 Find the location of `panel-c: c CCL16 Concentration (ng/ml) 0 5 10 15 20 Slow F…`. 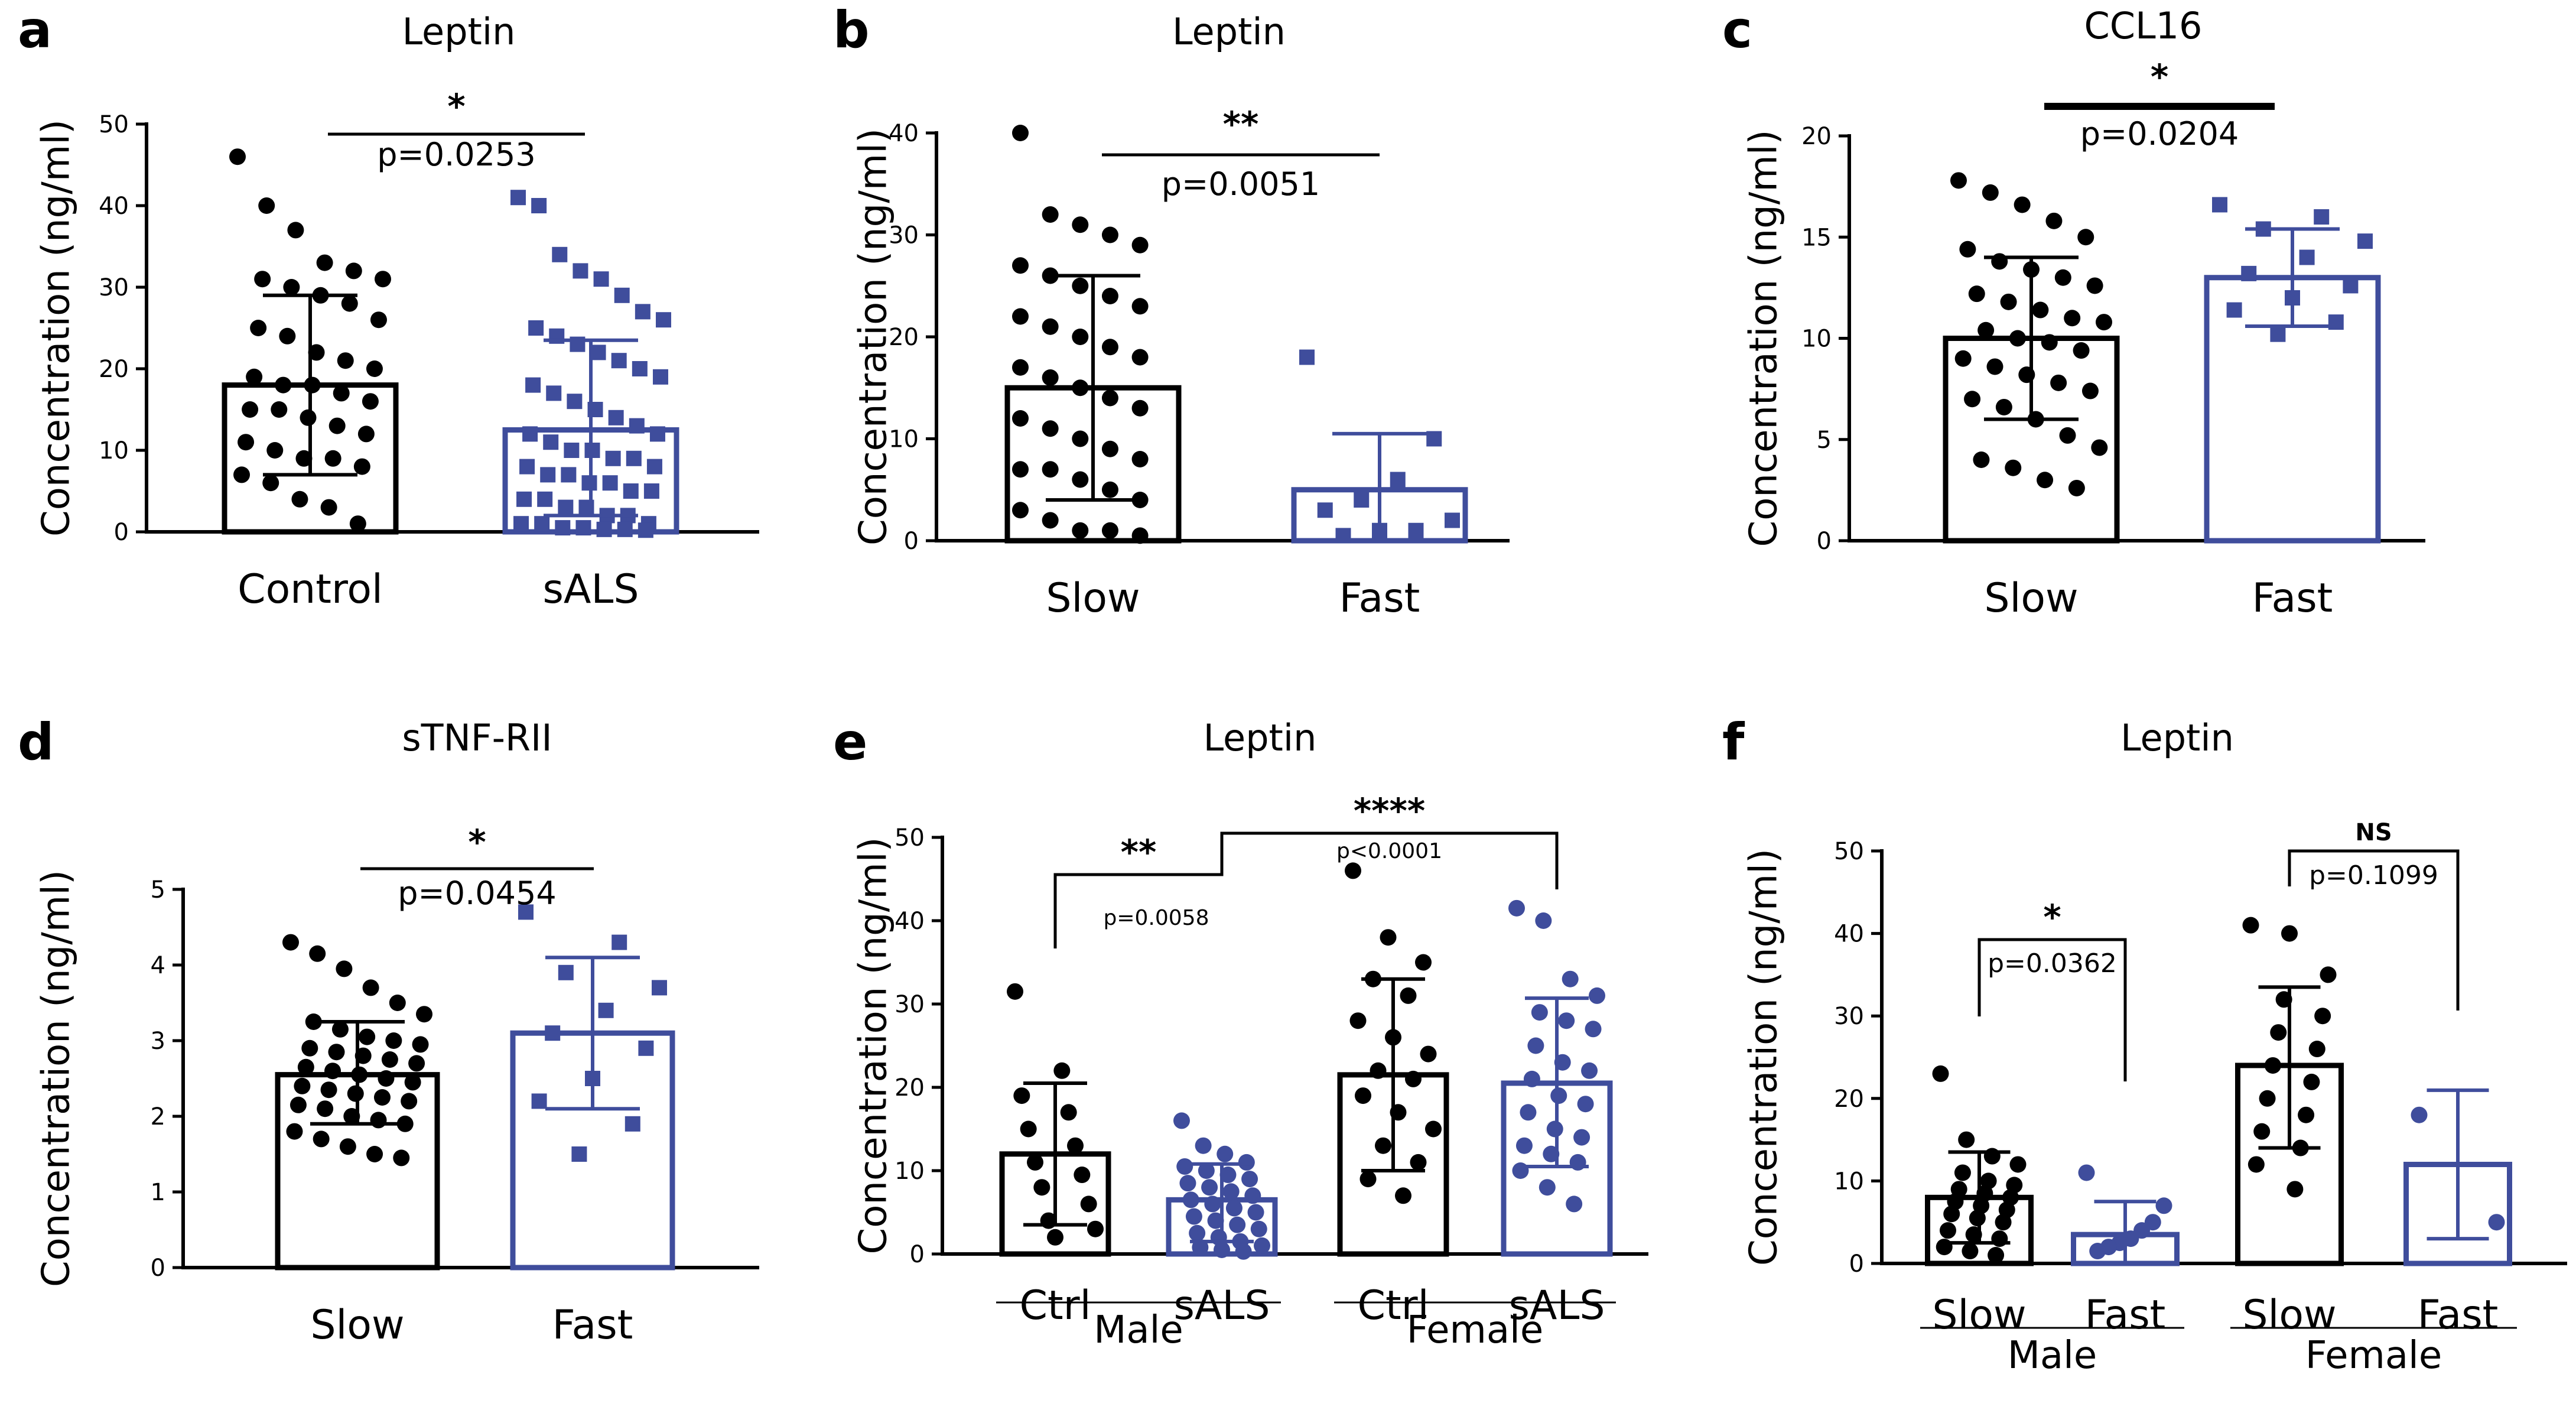

panel-c: c CCL16 Concentration (ng/ml) 0 5 10 15 20 Slow F… is located at coordinates (2073, 312).